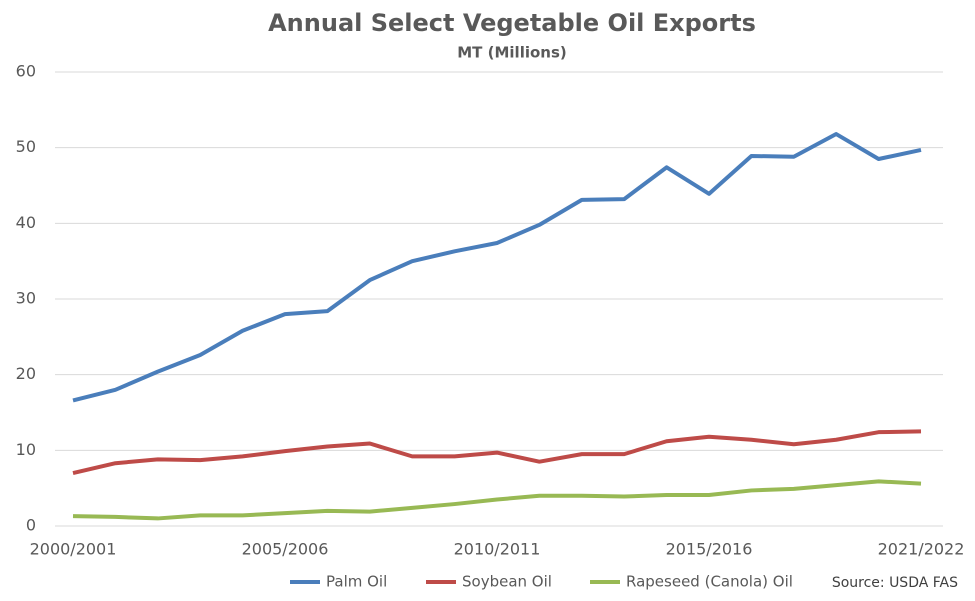 The width and height of the screenshot is (975, 601). I want to click on y-tick-label: 40, so click(26, 222).